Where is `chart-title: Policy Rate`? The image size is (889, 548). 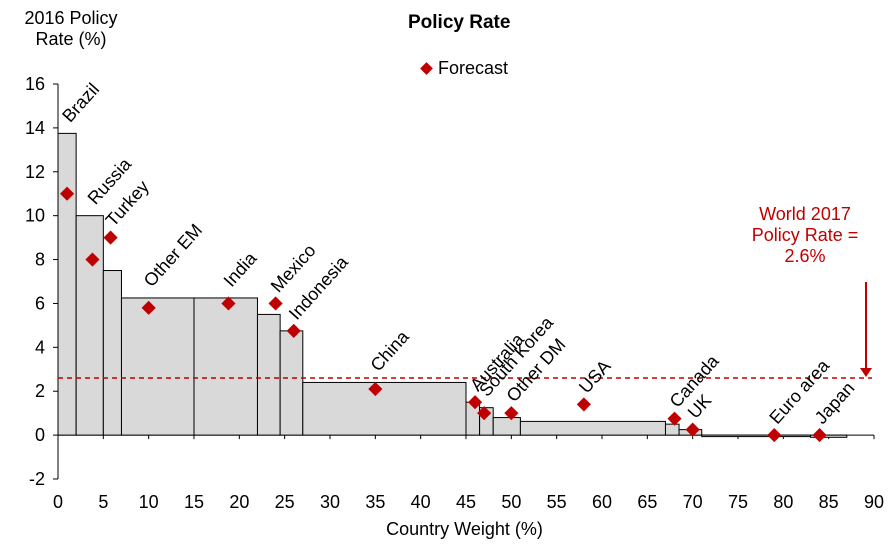
chart-title: Policy Rate is located at coordinates (459, 22).